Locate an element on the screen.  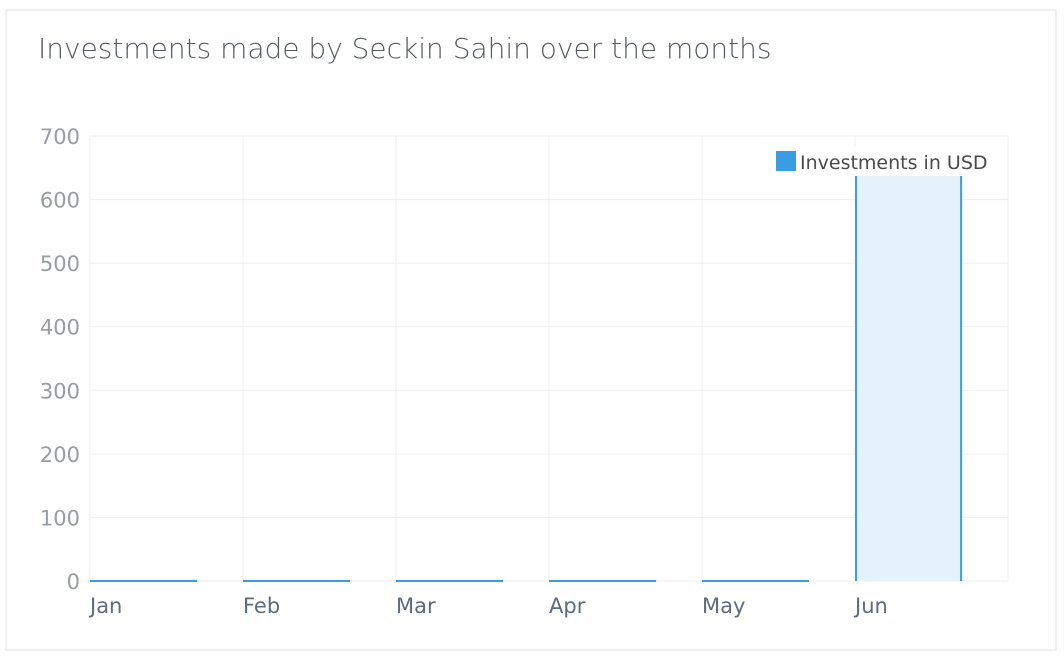
x-tick-label: Feb is located at coordinates (261, 606).